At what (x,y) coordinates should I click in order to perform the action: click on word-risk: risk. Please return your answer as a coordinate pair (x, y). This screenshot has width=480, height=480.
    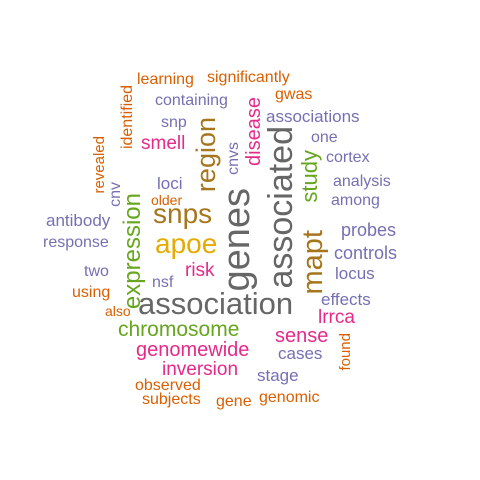
    Looking at the image, I should click on (200, 270).